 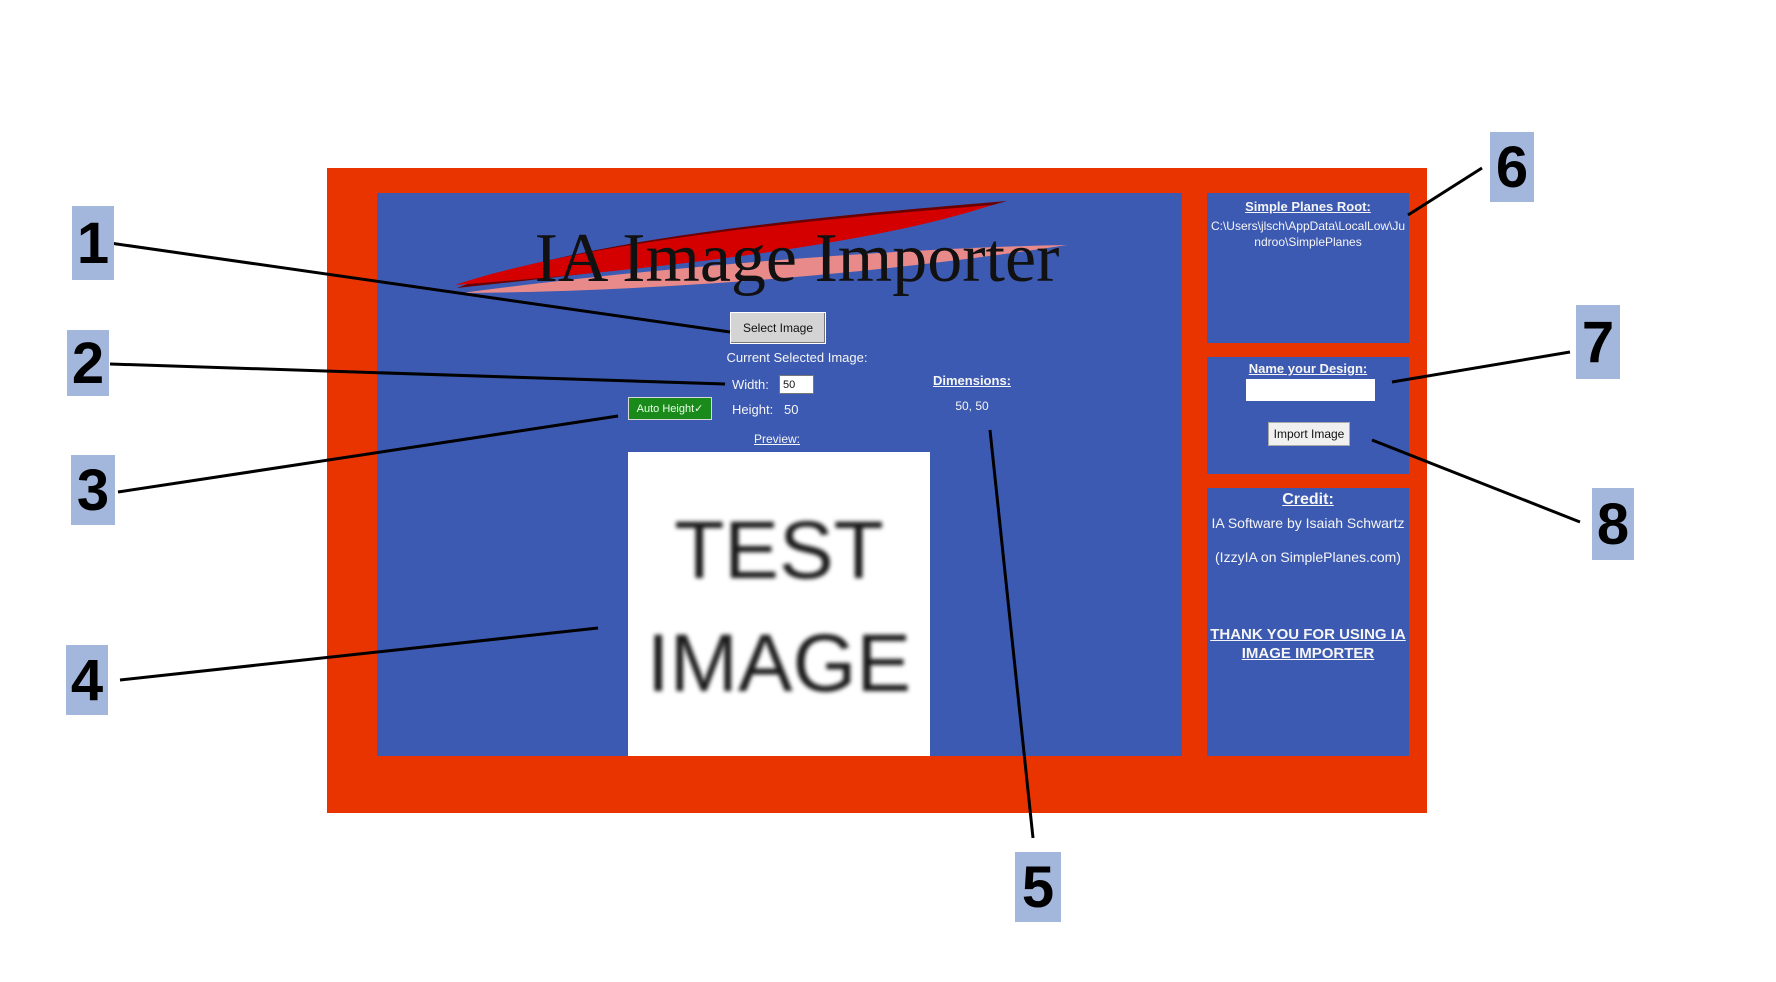 What do you see at coordinates (1310, 390) in the screenshot?
I see `design-name-input` at bounding box center [1310, 390].